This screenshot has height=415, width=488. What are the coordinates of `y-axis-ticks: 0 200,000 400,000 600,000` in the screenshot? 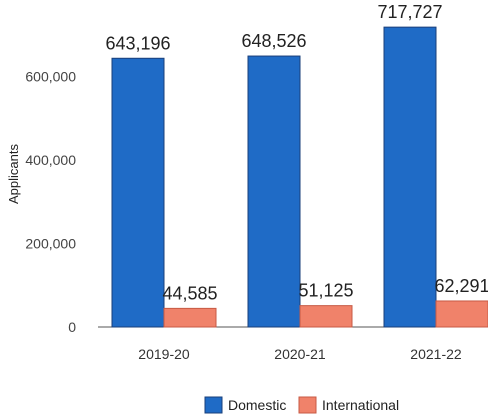 It's located at (50, 201).